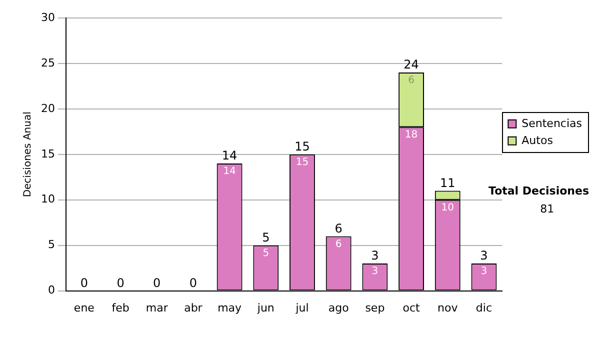 This screenshot has height=340, width=600. What do you see at coordinates (538, 140) in the screenshot?
I see `legend-label: Autos` at bounding box center [538, 140].